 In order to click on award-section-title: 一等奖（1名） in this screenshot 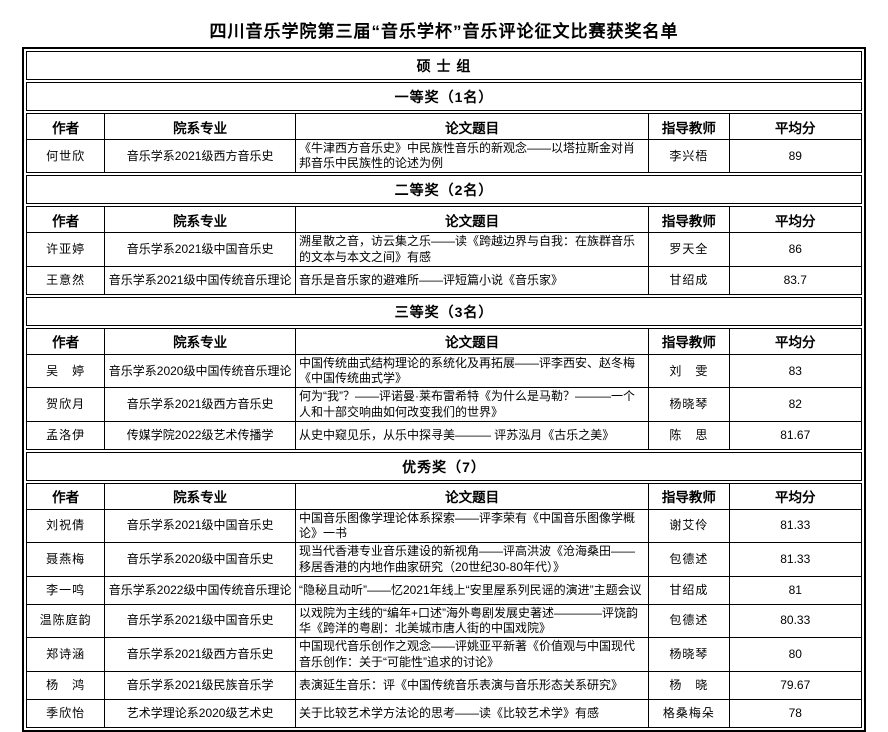, I will do `click(444, 96)`.